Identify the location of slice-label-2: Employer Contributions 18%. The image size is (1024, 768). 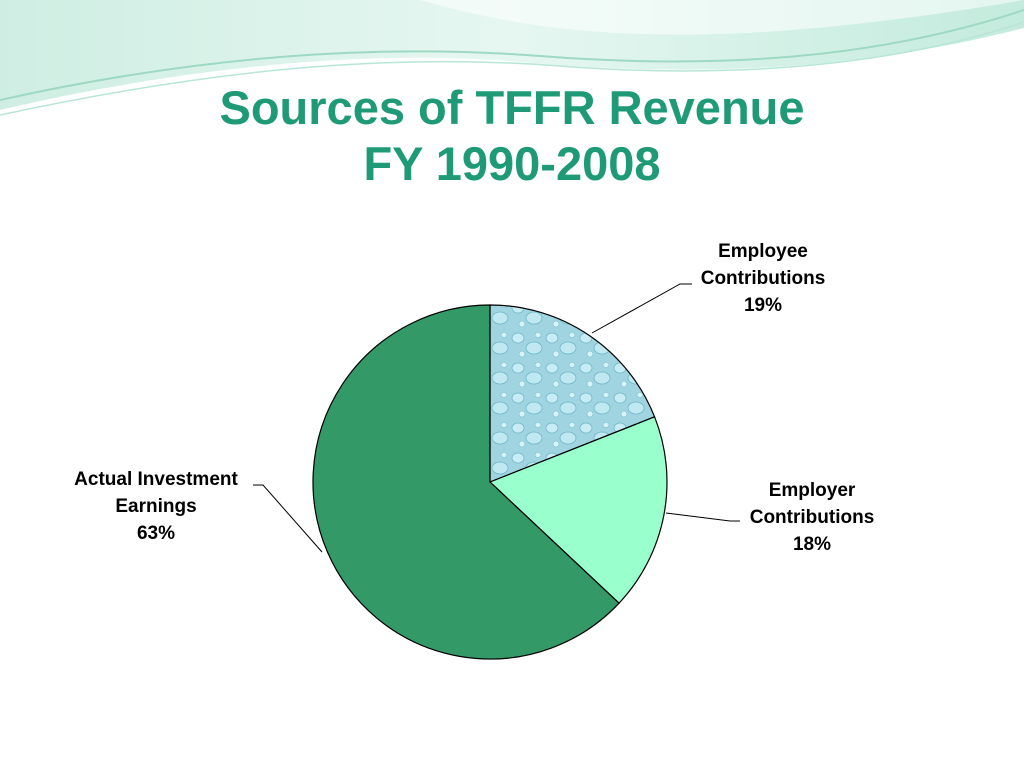
(812, 517).